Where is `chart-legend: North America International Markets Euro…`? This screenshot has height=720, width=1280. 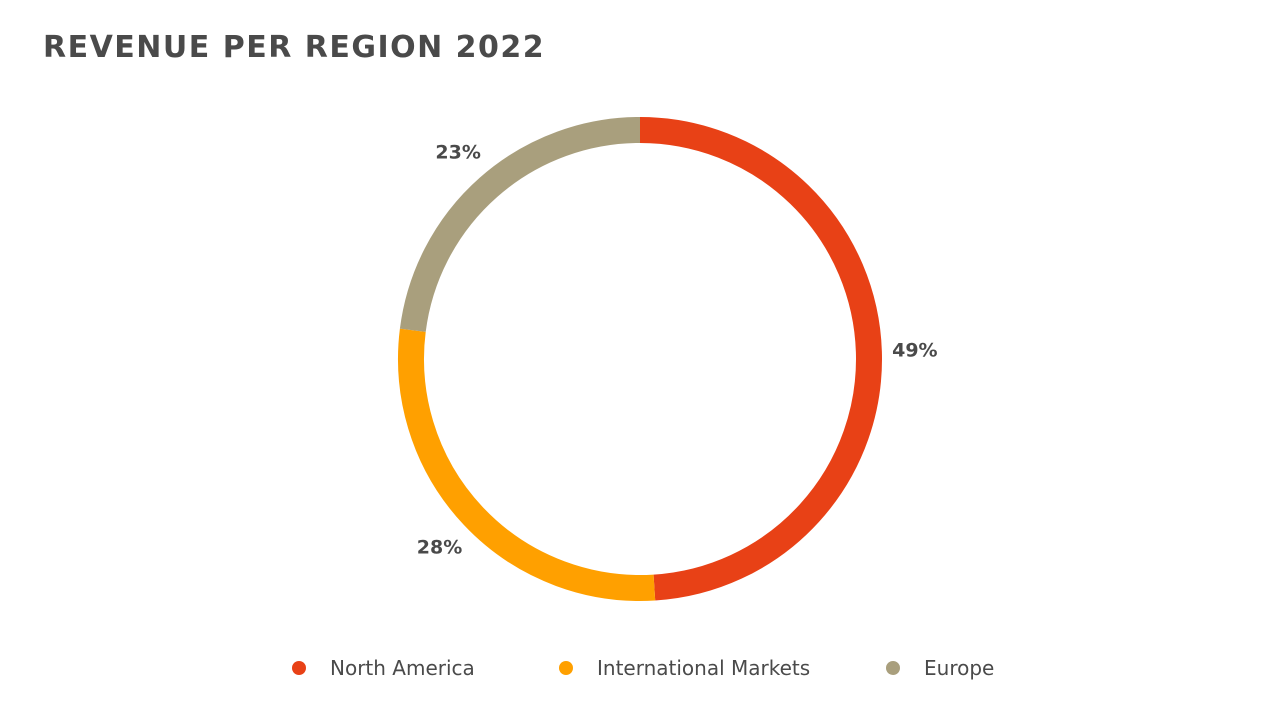 chart-legend: North America International Markets Euro… is located at coordinates (640, 668).